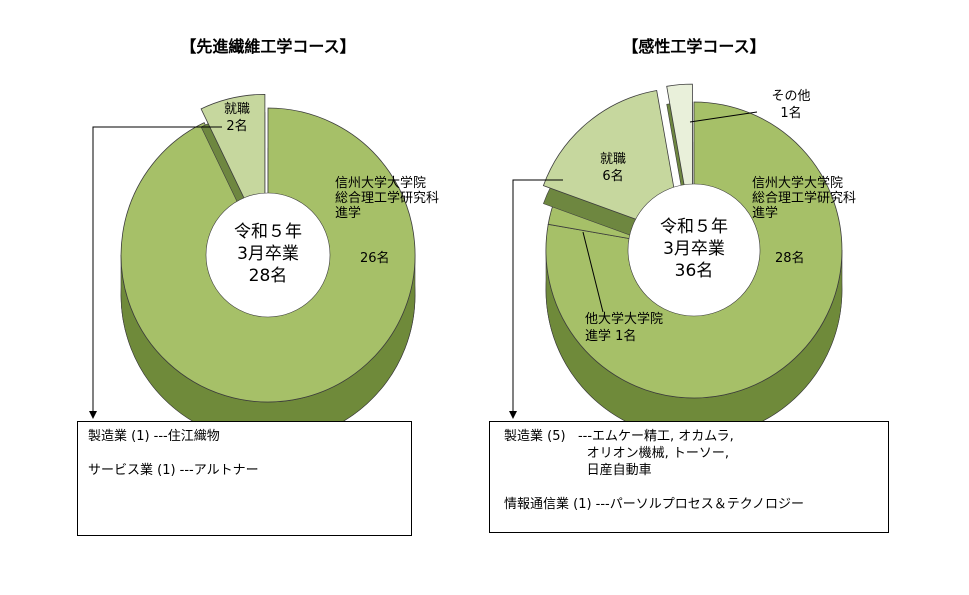  What do you see at coordinates (578, 470) in the screenshot?
I see `chart1-detail-line-2: 日産自動車` at bounding box center [578, 470].